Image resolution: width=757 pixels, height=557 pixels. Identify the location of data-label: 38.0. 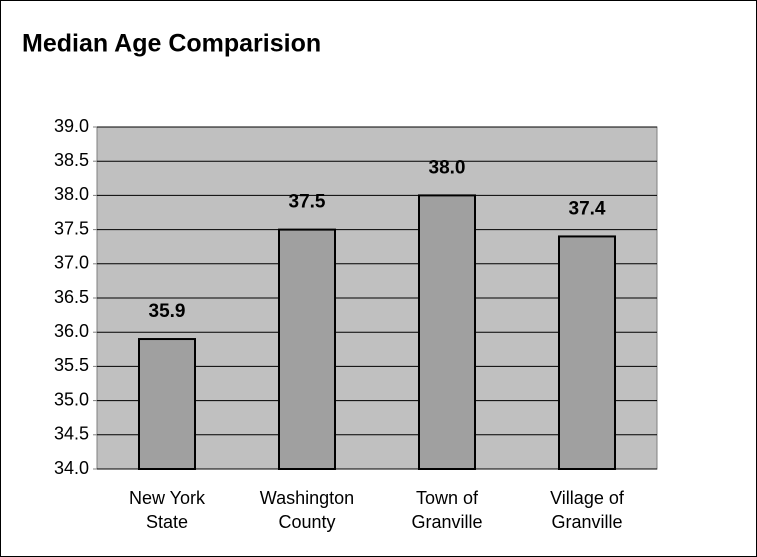
(447, 167).